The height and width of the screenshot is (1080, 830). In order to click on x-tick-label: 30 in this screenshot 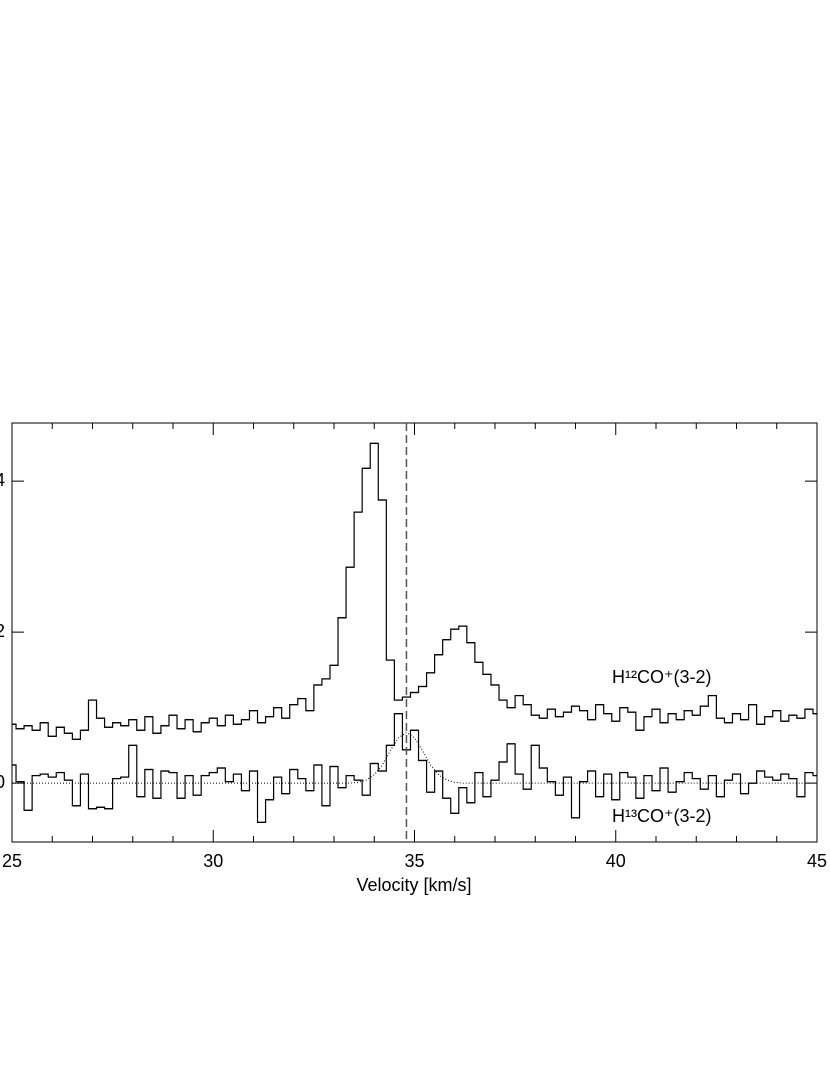, I will do `click(213, 861)`.